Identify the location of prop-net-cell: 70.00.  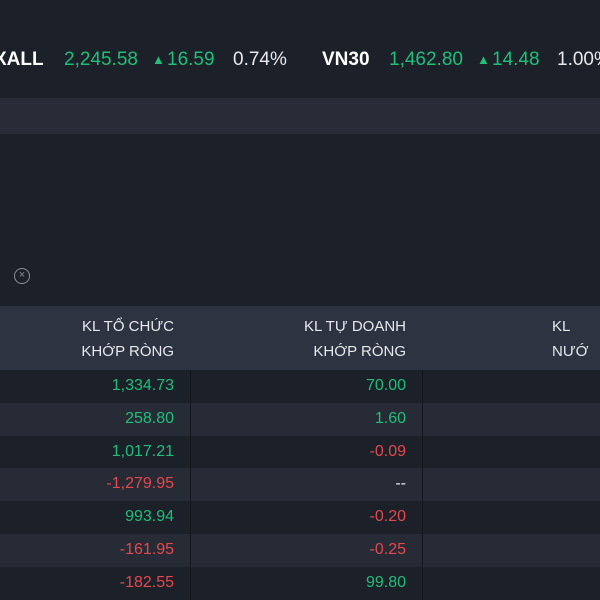
(385, 385).